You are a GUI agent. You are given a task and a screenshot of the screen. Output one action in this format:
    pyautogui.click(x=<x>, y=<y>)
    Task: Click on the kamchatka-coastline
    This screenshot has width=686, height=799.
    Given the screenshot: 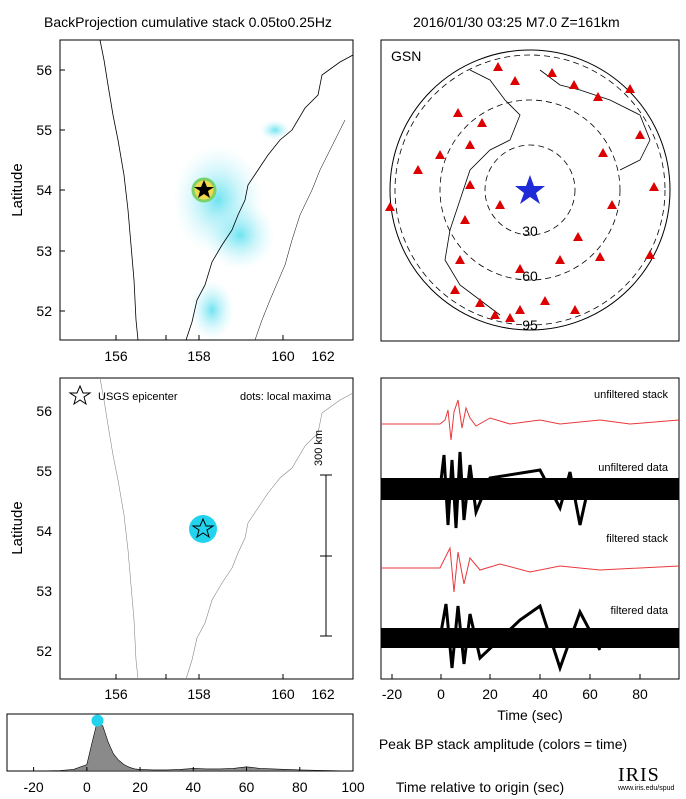 What is the action you would take?
    pyautogui.click(x=119, y=190)
    